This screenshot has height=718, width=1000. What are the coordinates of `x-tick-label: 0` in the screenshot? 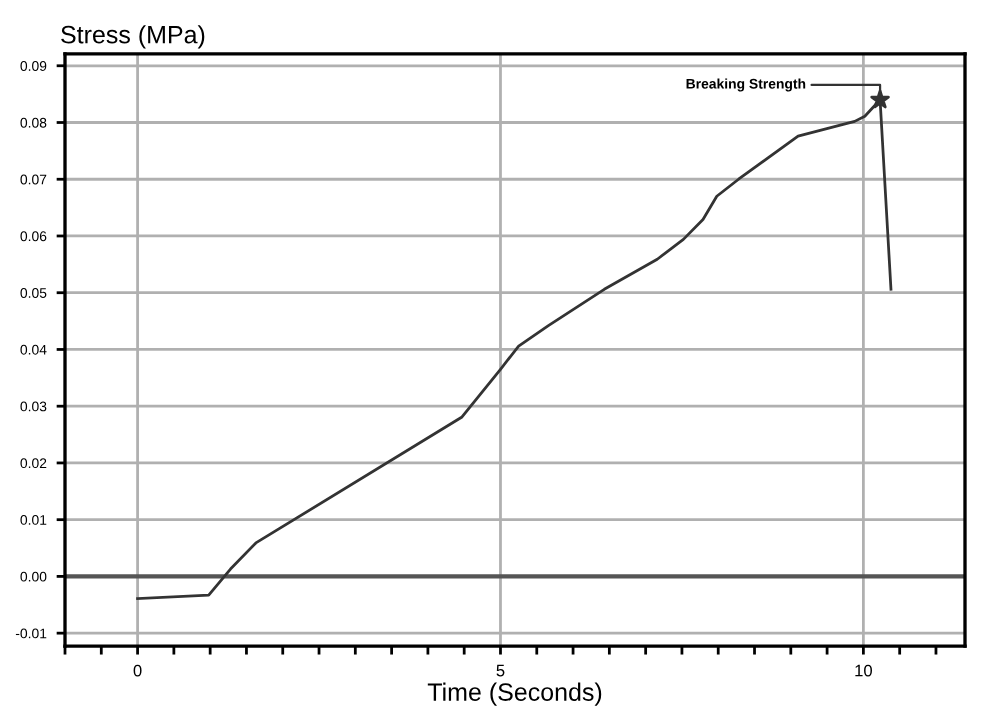 It's located at (137, 670).